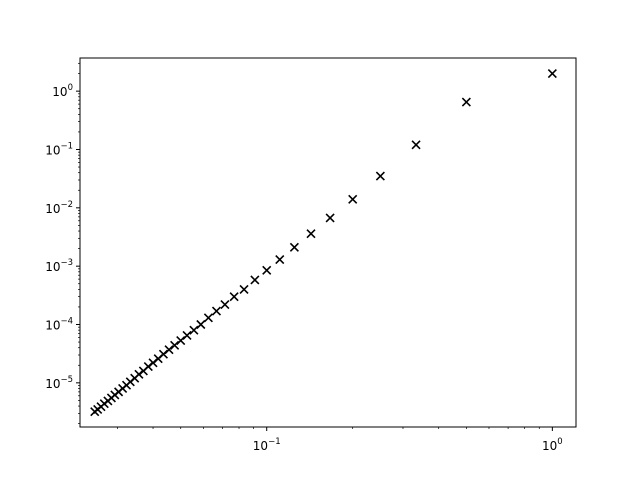  Describe the element at coordinates (62, 91) in the screenshot. I see `y-tick-label: 10⁰` at that location.